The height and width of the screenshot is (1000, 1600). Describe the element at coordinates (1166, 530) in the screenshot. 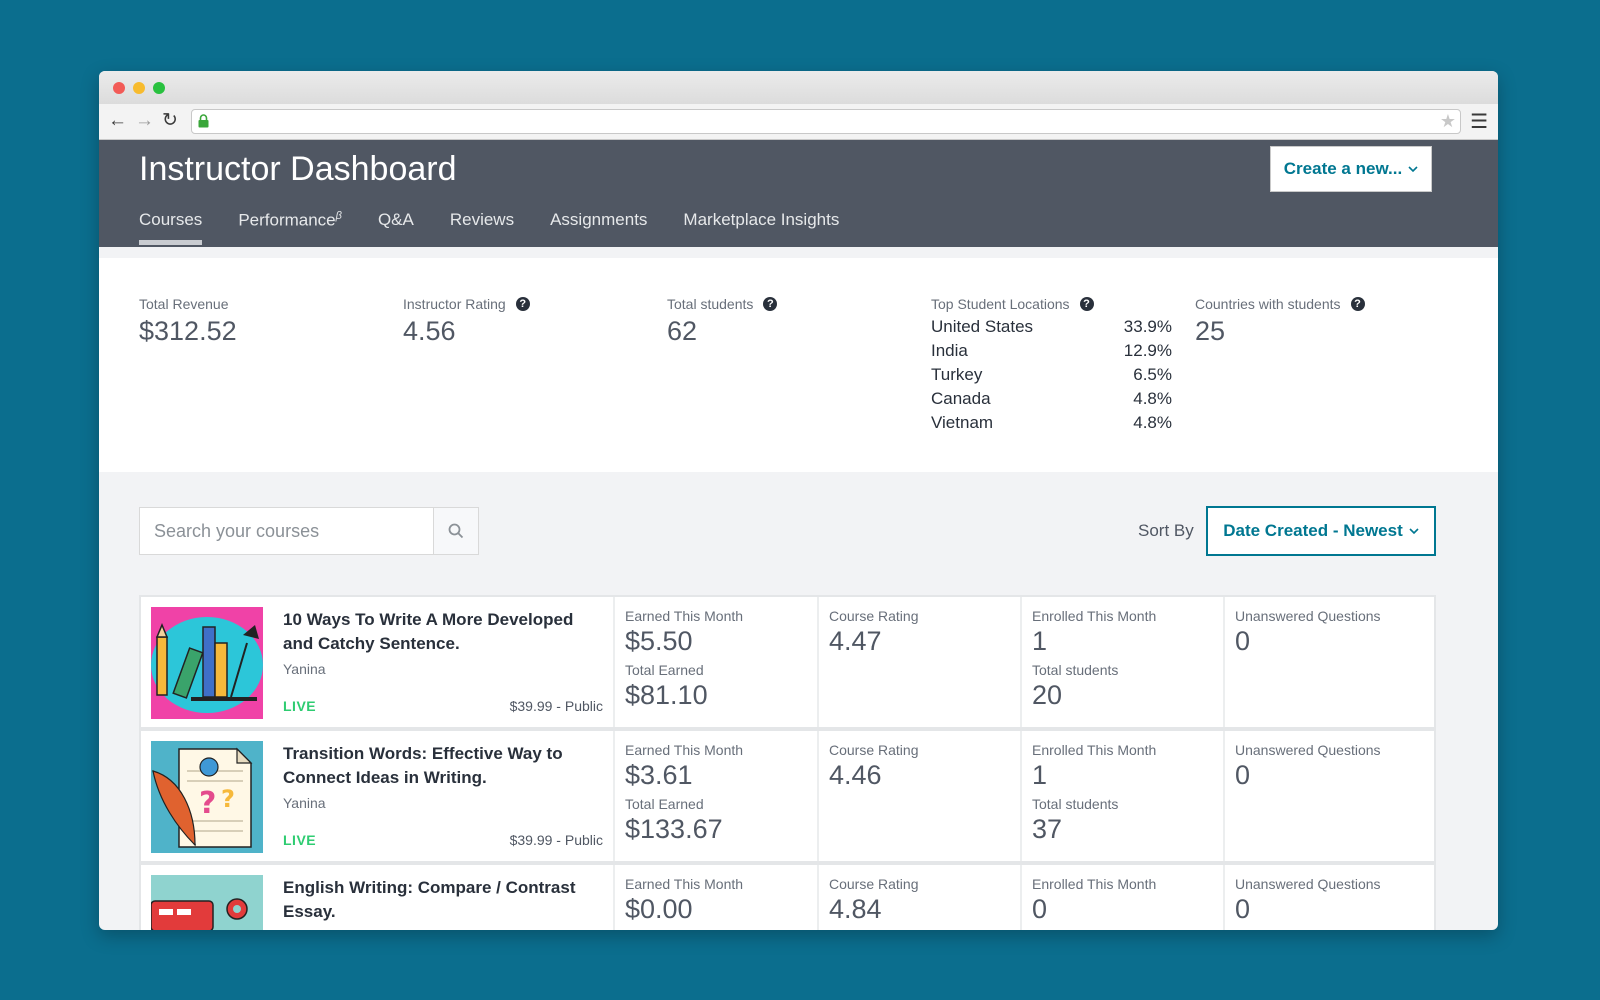

I see `sort-by-label: Sort By` at that location.